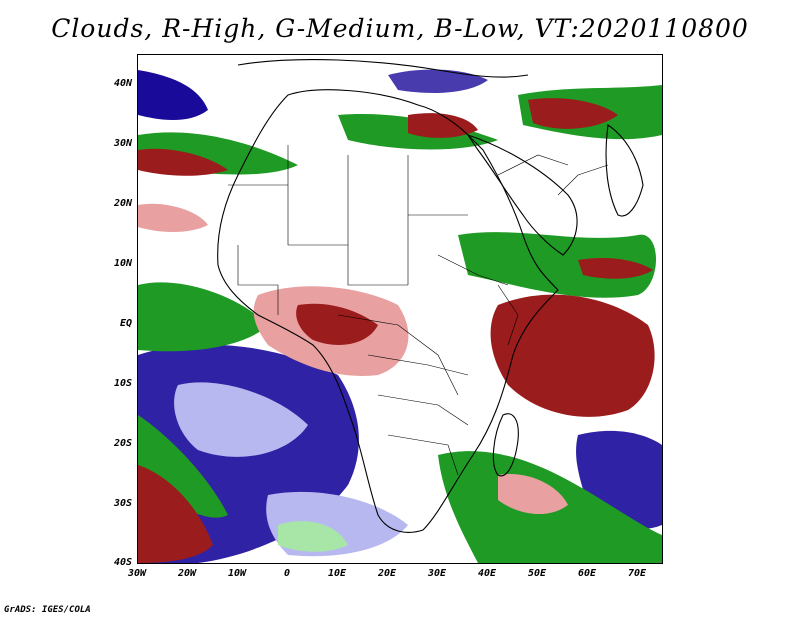  I want to click on lat-label: 10S, so click(122, 383).